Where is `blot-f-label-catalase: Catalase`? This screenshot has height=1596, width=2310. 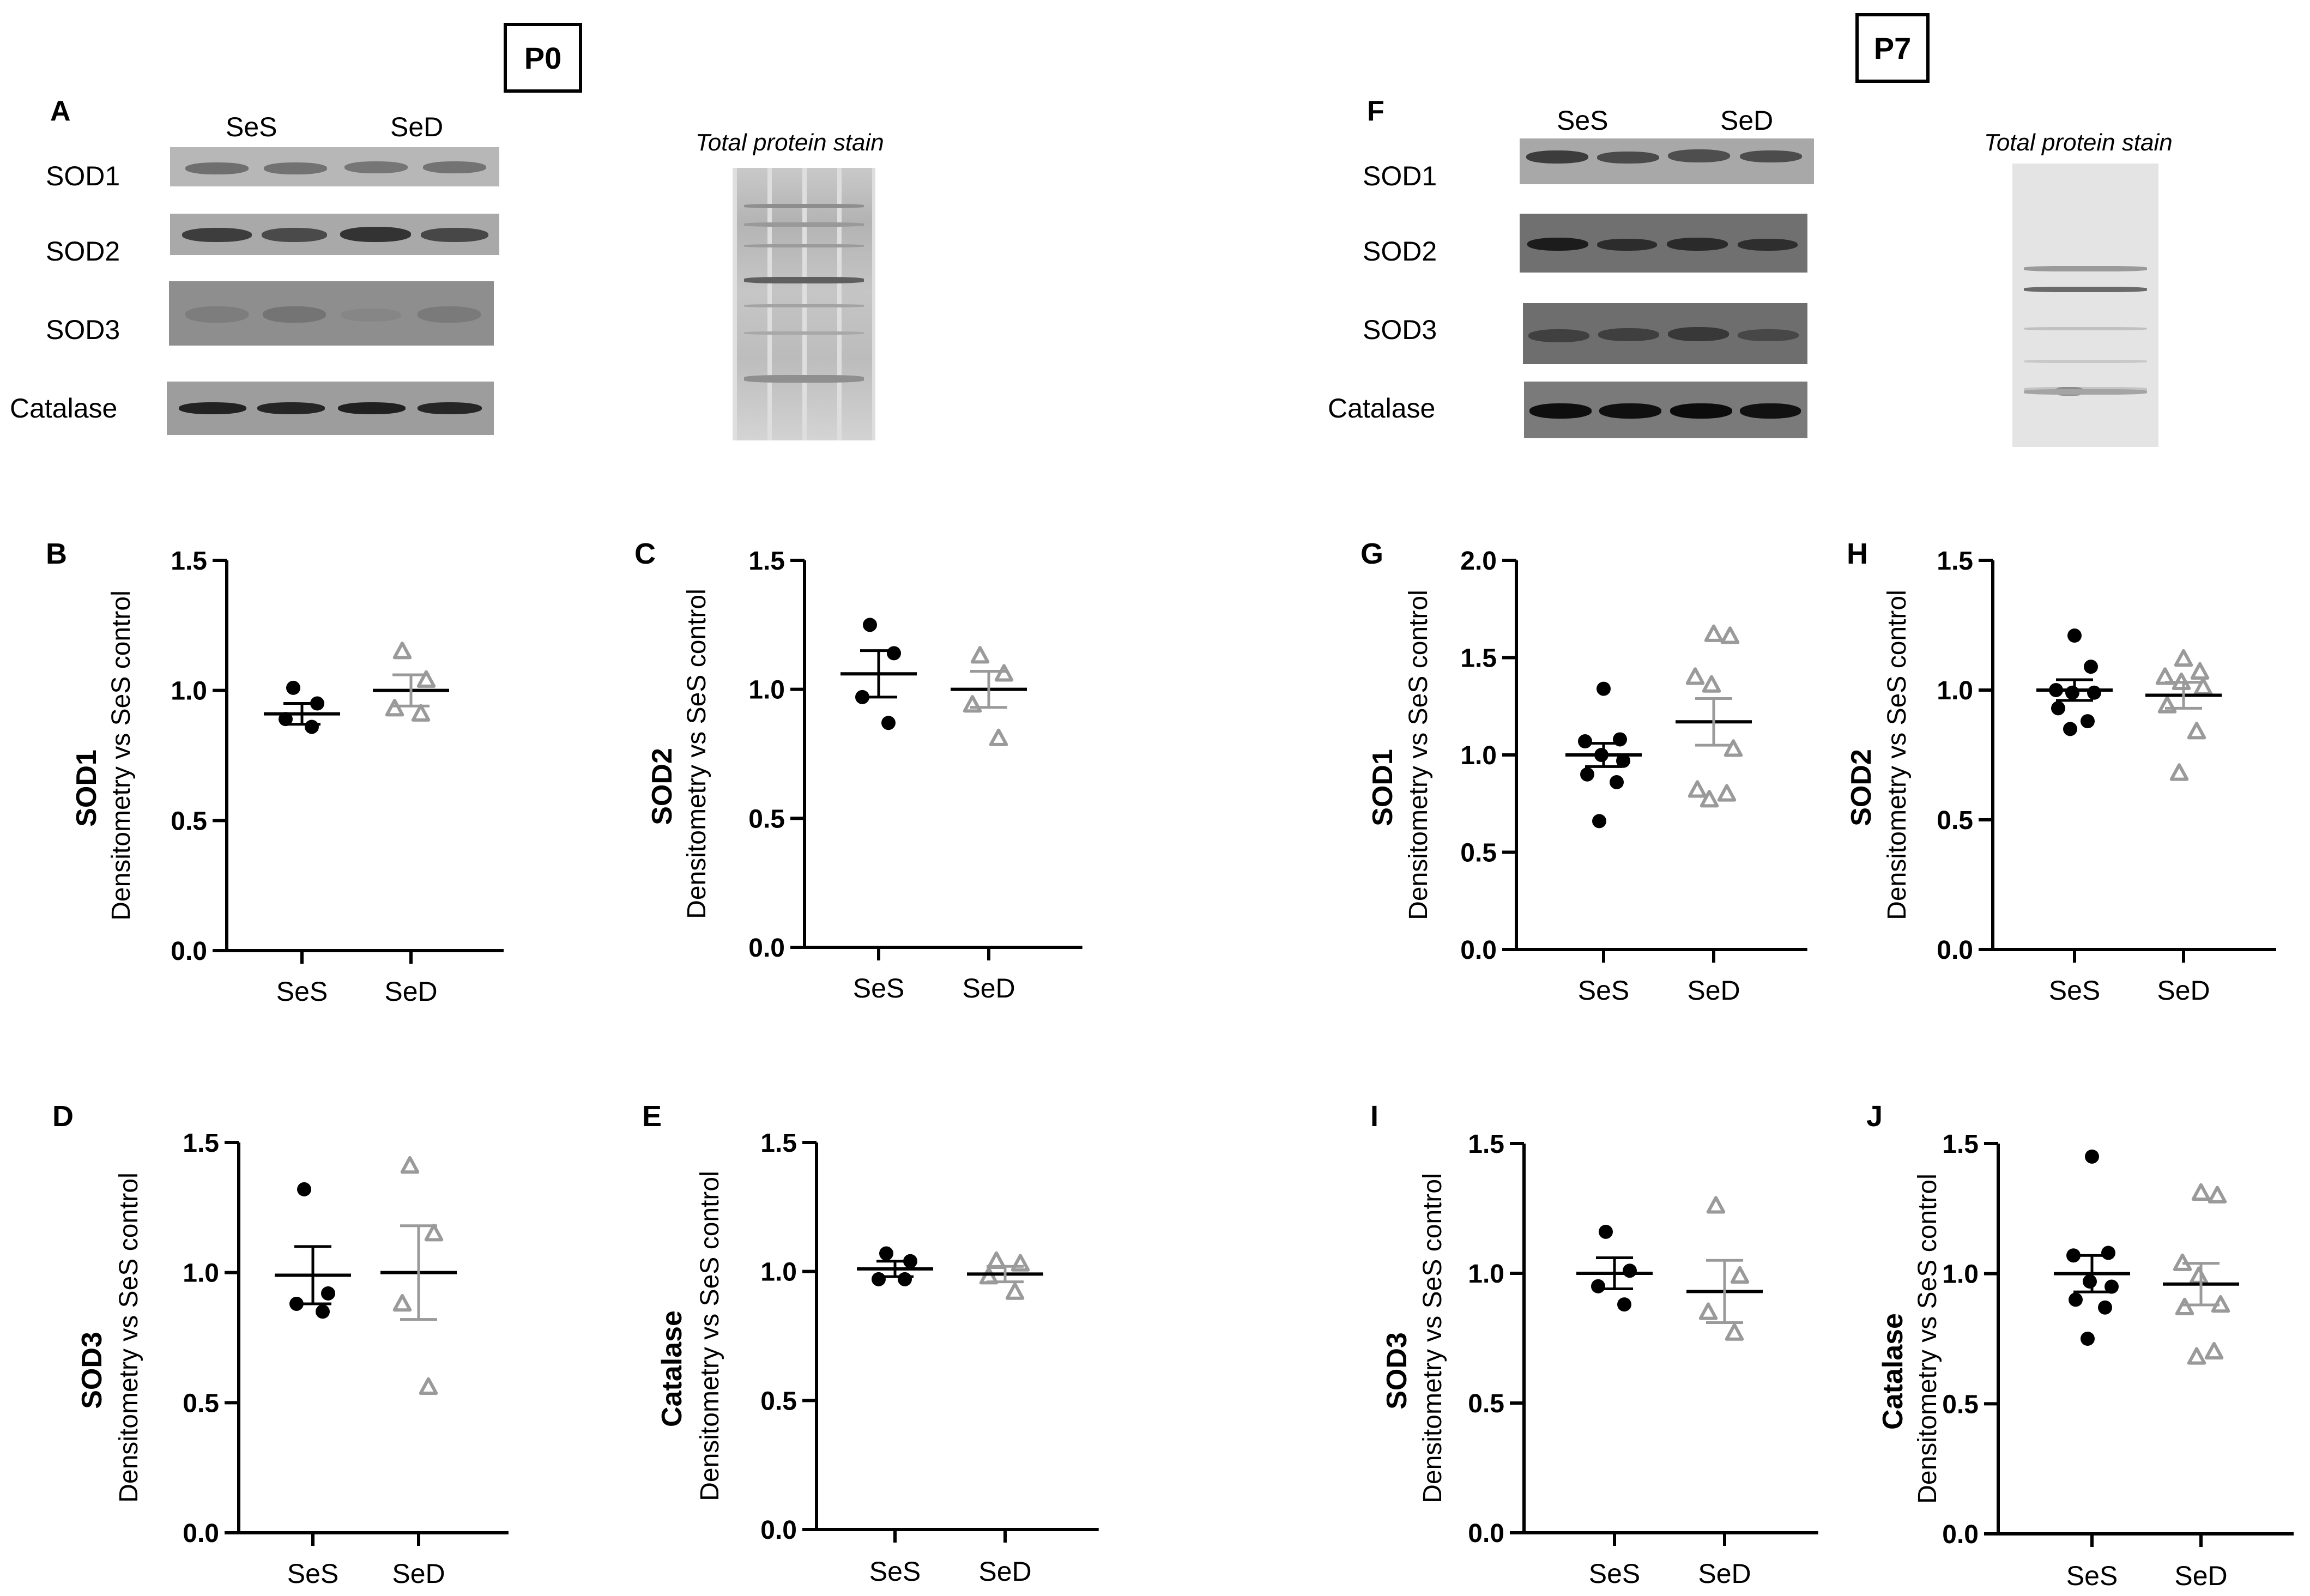 blot-f-label-catalase: Catalase is located at coordinates (1382, 408).